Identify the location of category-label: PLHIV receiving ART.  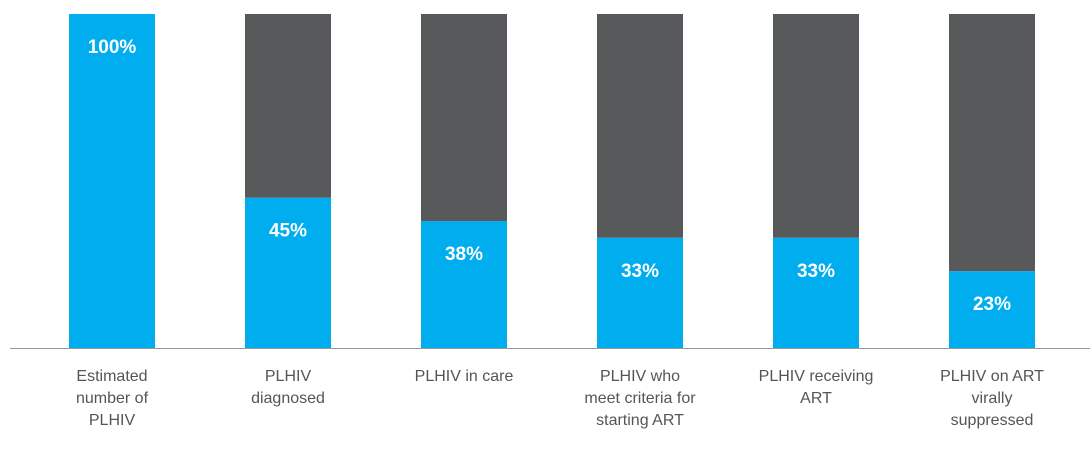
(816, 387).